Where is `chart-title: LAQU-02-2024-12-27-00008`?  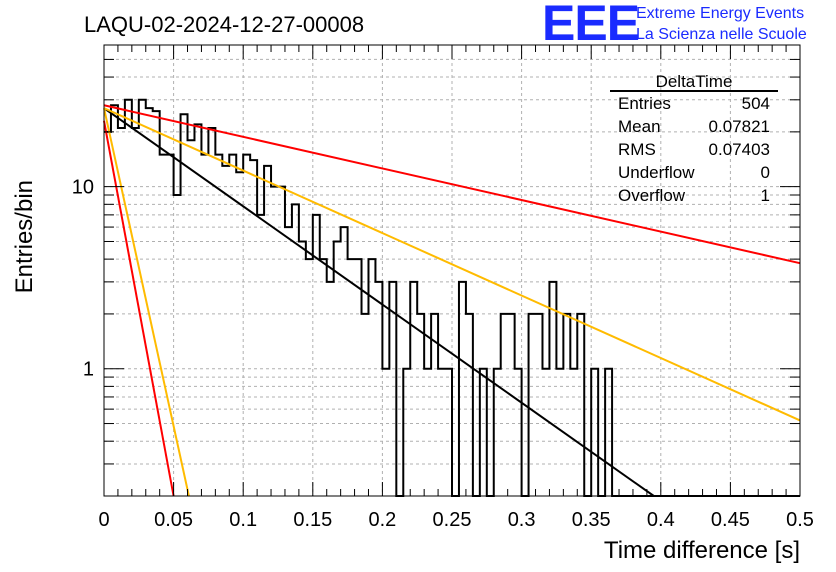 chart-title: LAQU-02-2024-12-27-00008 is located at coordinates (224, 24).